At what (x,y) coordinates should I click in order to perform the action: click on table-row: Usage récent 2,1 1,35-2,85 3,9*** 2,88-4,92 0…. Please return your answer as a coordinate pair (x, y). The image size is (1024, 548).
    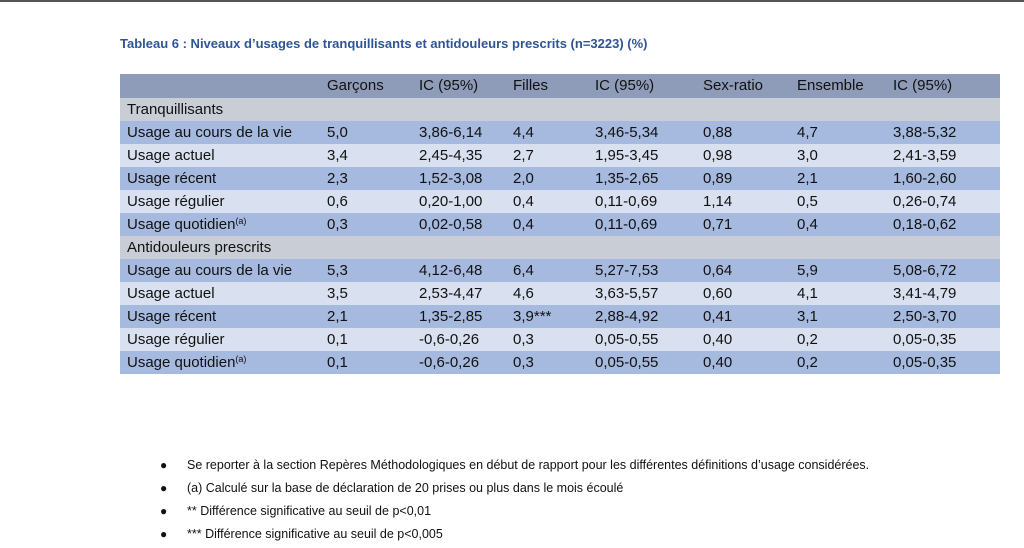
    Looking at the image, I should click on (560, 316).